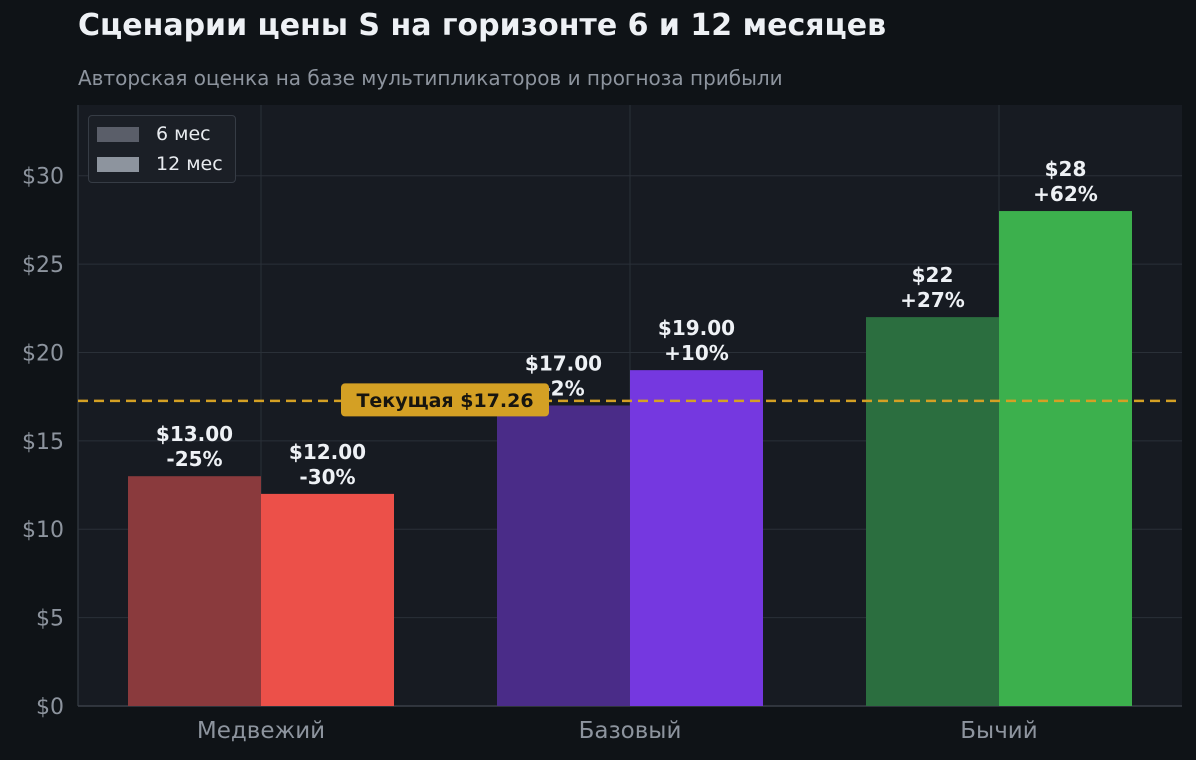 This screenshot has height=760, width=1196. Describe the element at coordinates (998, 731) in the screenshot. I see `x-tick-label: Бычий` at that location.